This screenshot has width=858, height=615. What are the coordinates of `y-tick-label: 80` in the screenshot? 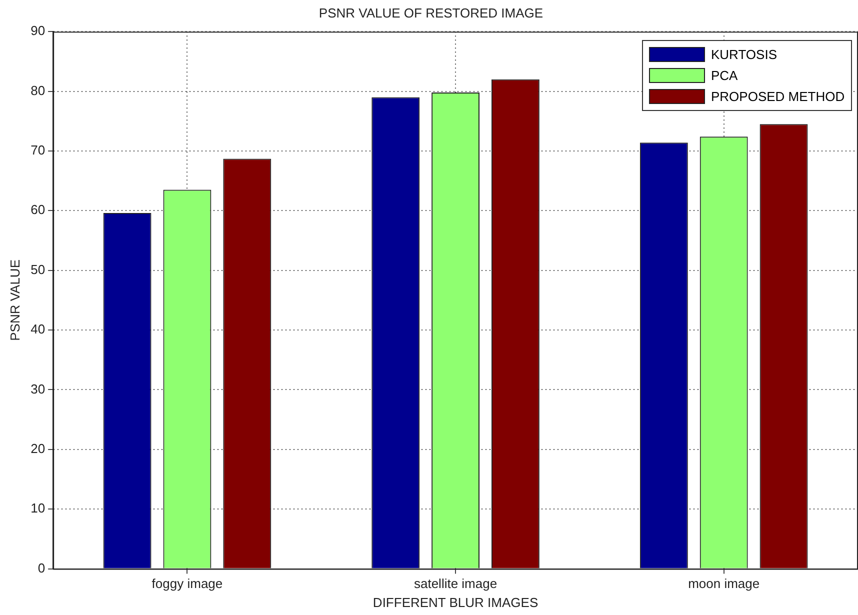 It's located at (38, 90).